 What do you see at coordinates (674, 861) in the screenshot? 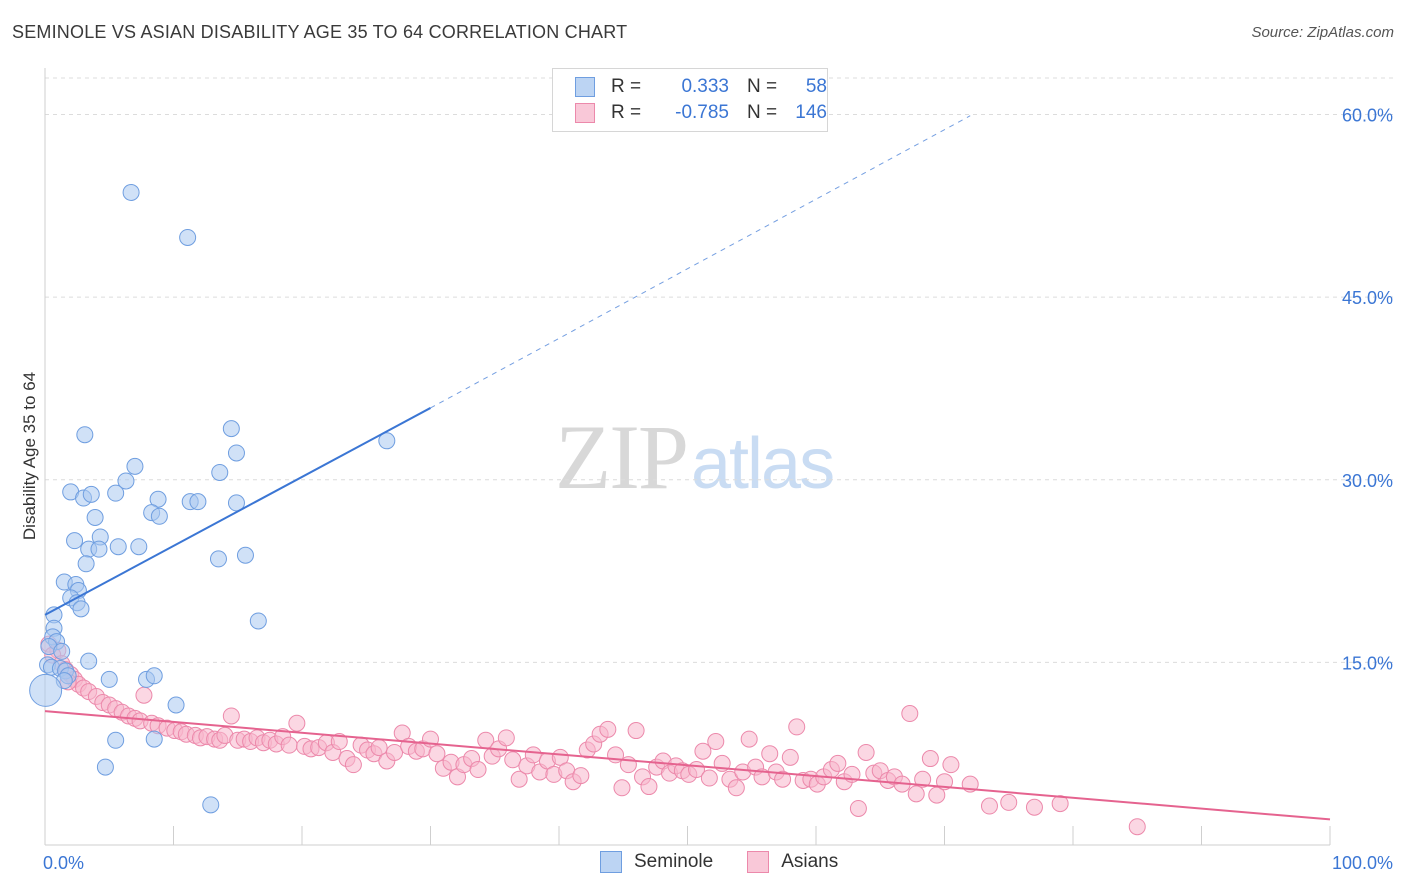
I see `legend-label-seminole: Seminole` at bounding box center [674, 861].